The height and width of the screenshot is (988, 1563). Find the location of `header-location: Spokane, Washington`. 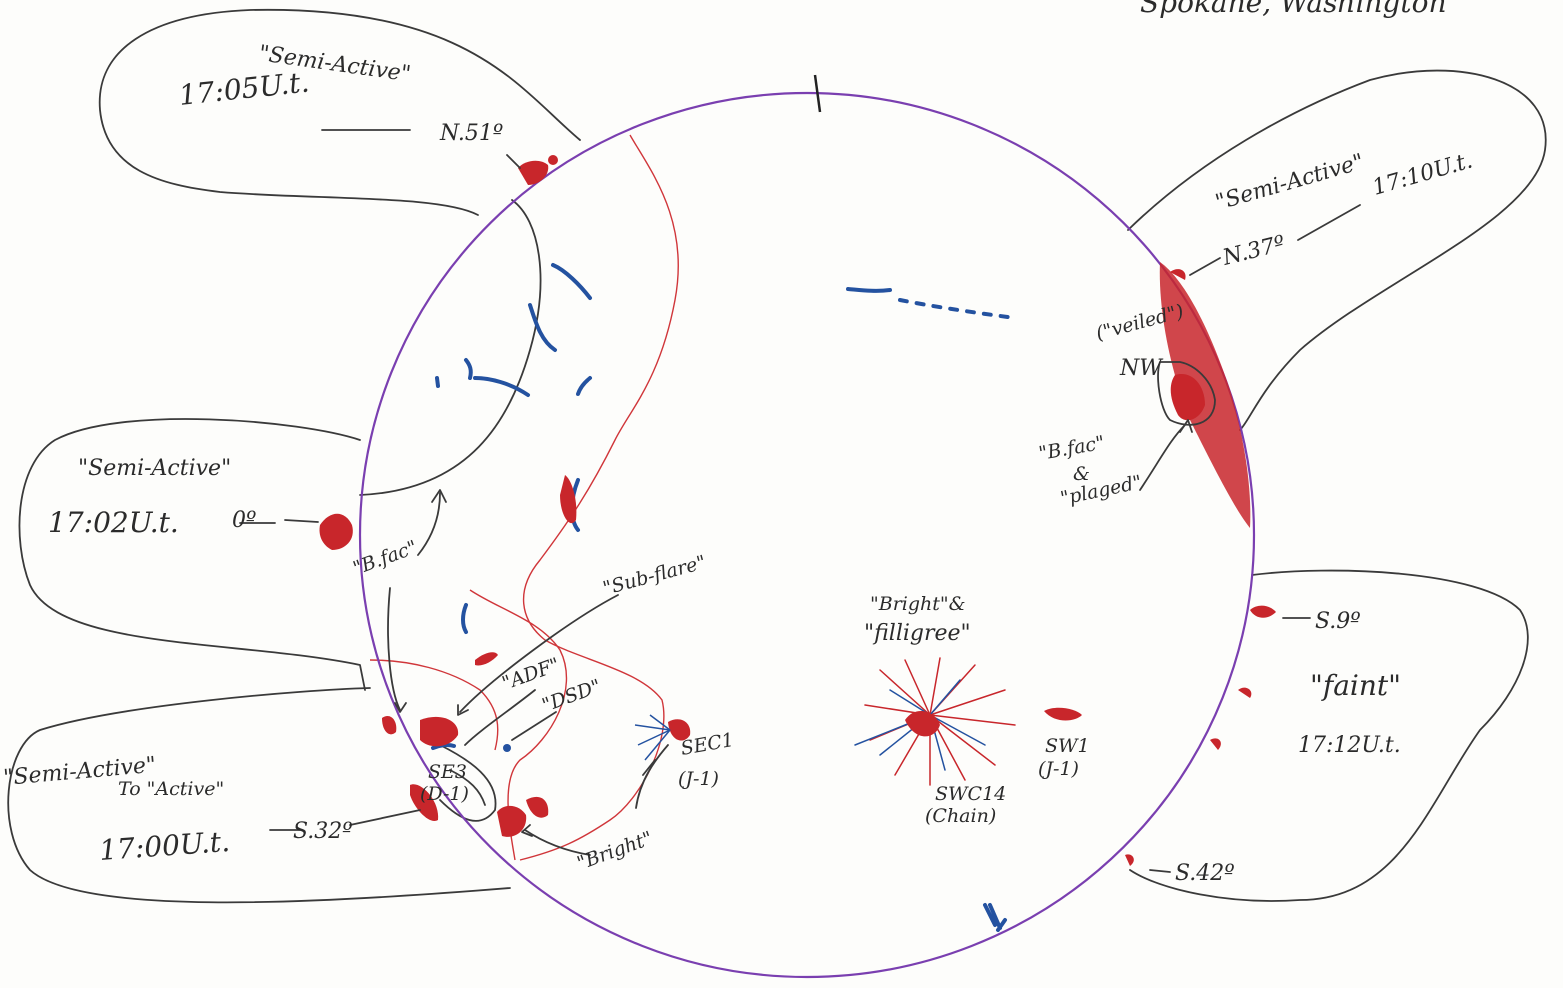

header-location: Spokane, Washington is located at coordinates (1293, 9).